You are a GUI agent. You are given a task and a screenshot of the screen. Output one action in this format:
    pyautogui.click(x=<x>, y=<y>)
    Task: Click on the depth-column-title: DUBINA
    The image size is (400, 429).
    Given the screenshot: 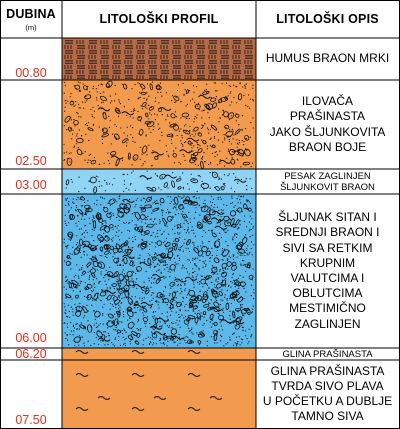 What is the action you would take?
    pyautogui.click(x=31, y=14)
    